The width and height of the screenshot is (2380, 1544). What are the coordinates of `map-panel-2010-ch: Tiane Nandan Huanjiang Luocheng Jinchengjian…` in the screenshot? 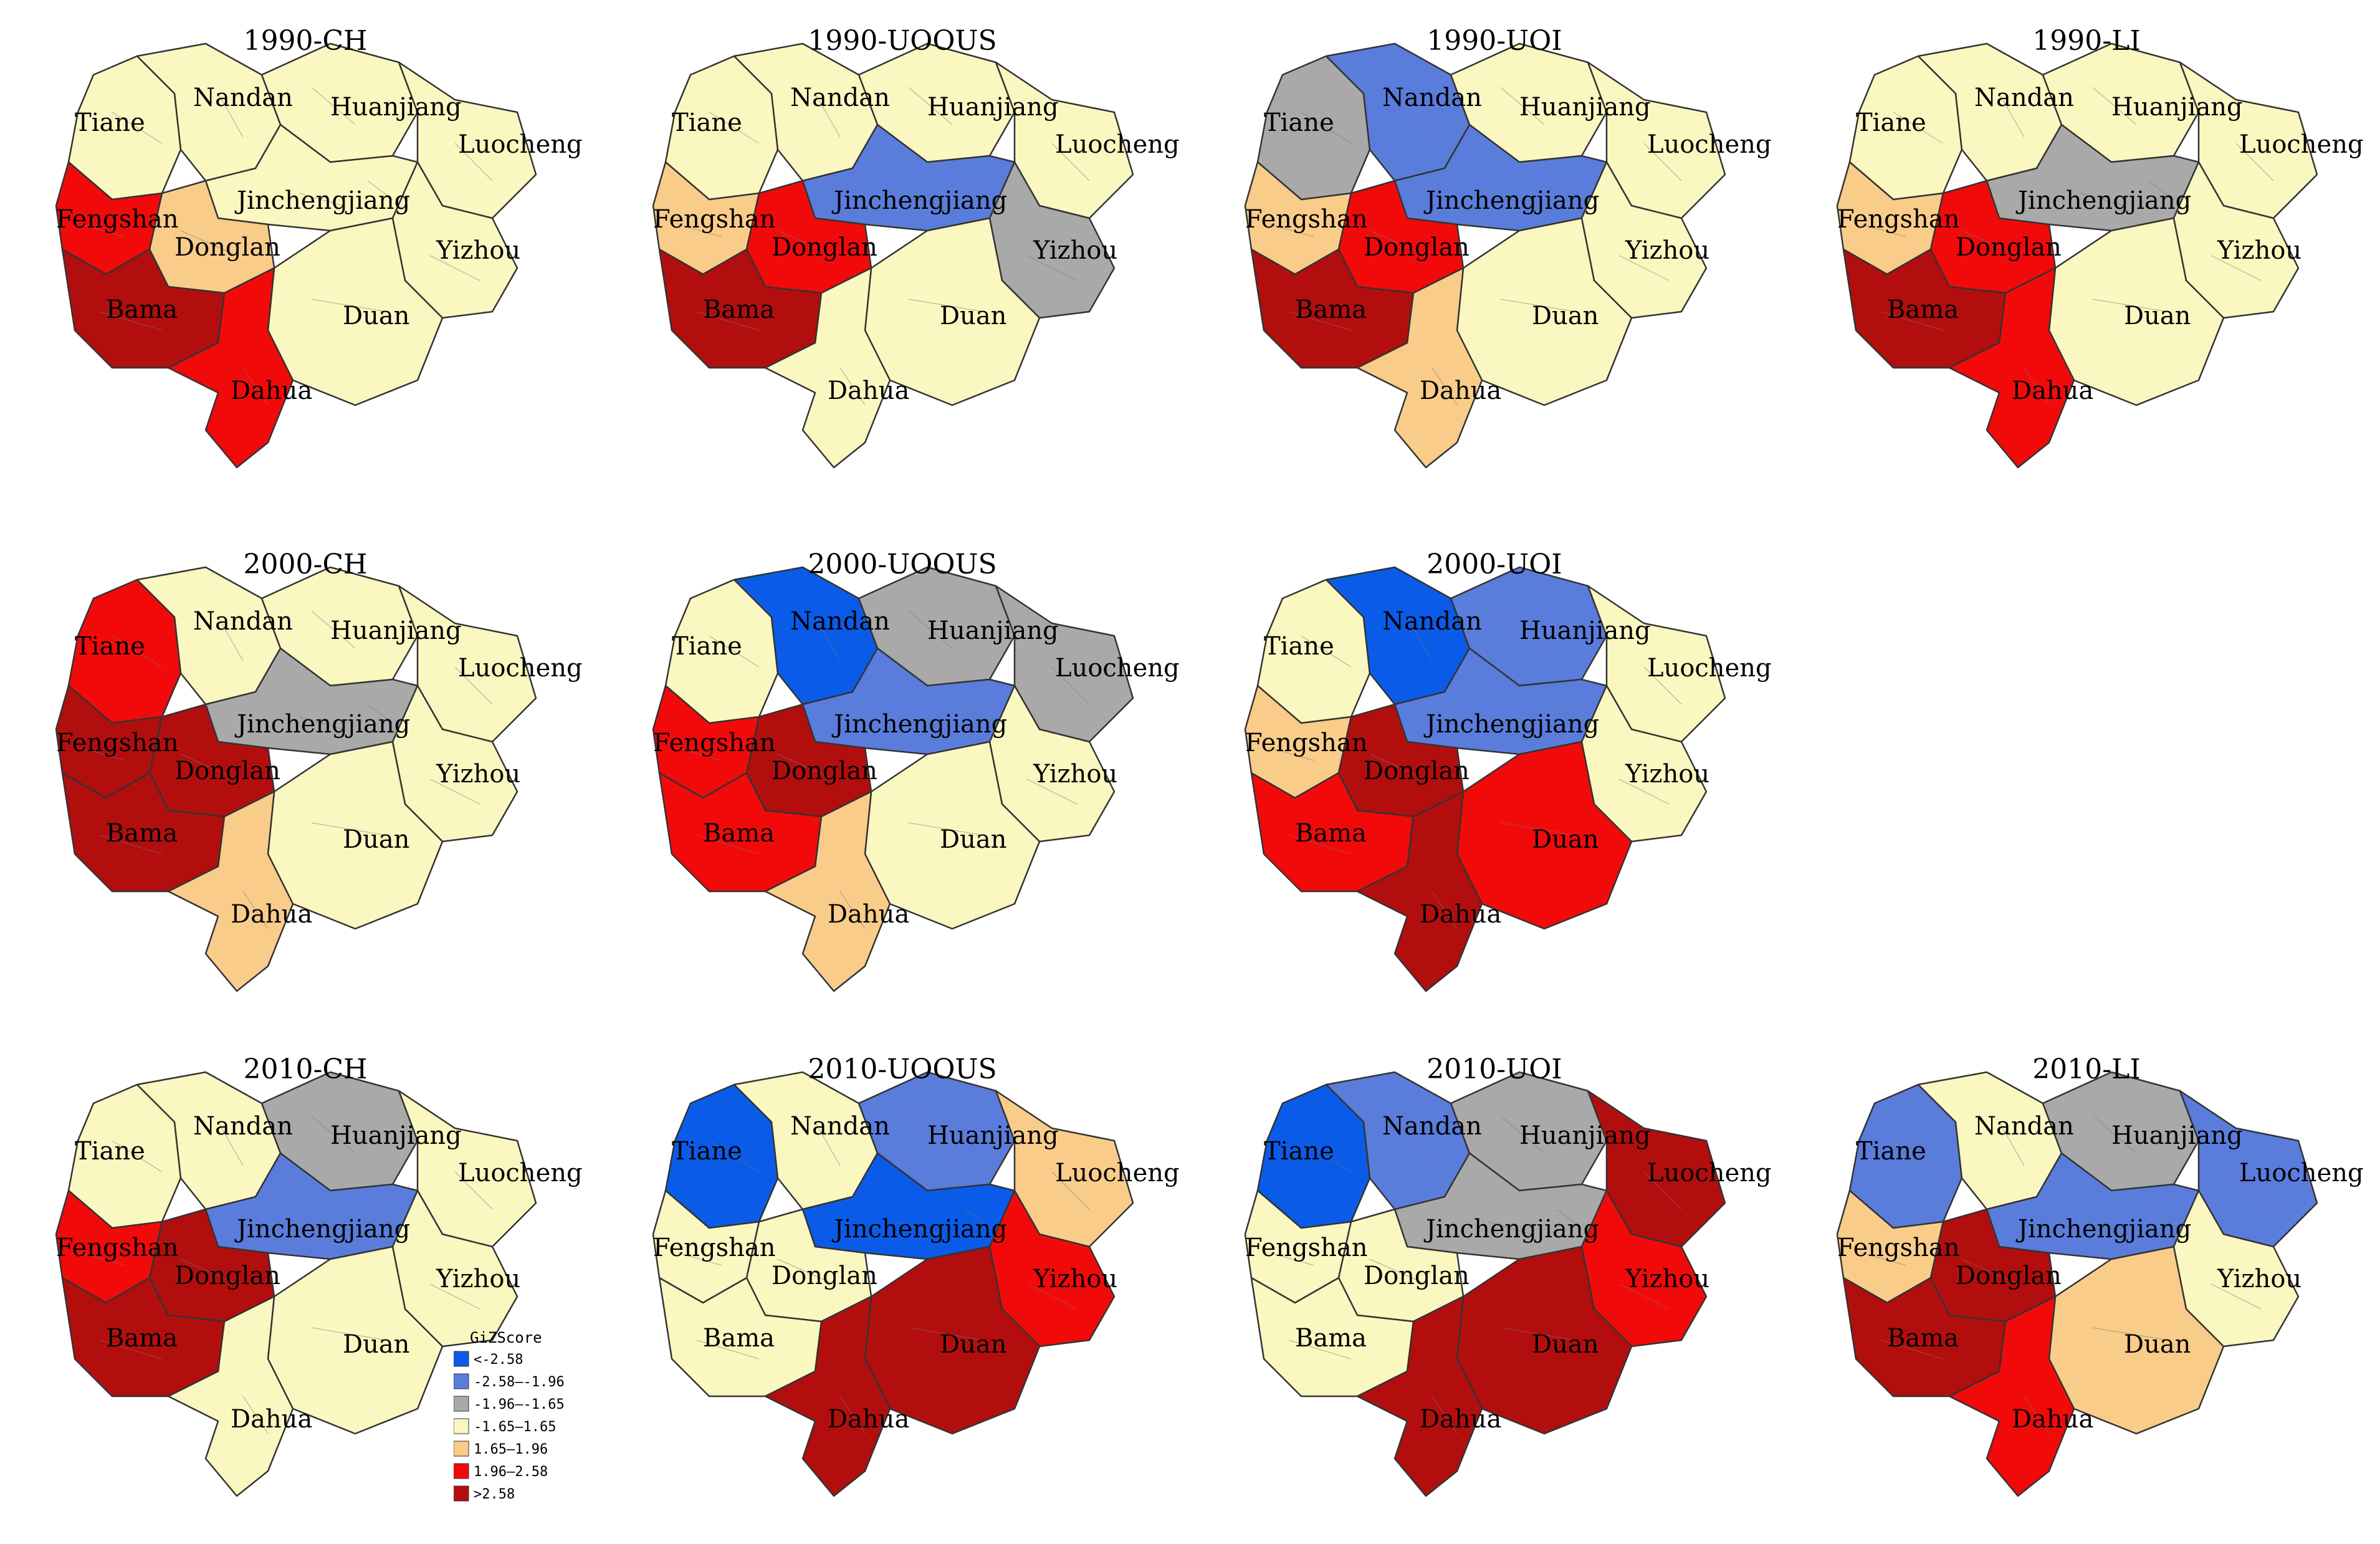 It's located at (305, 1291).